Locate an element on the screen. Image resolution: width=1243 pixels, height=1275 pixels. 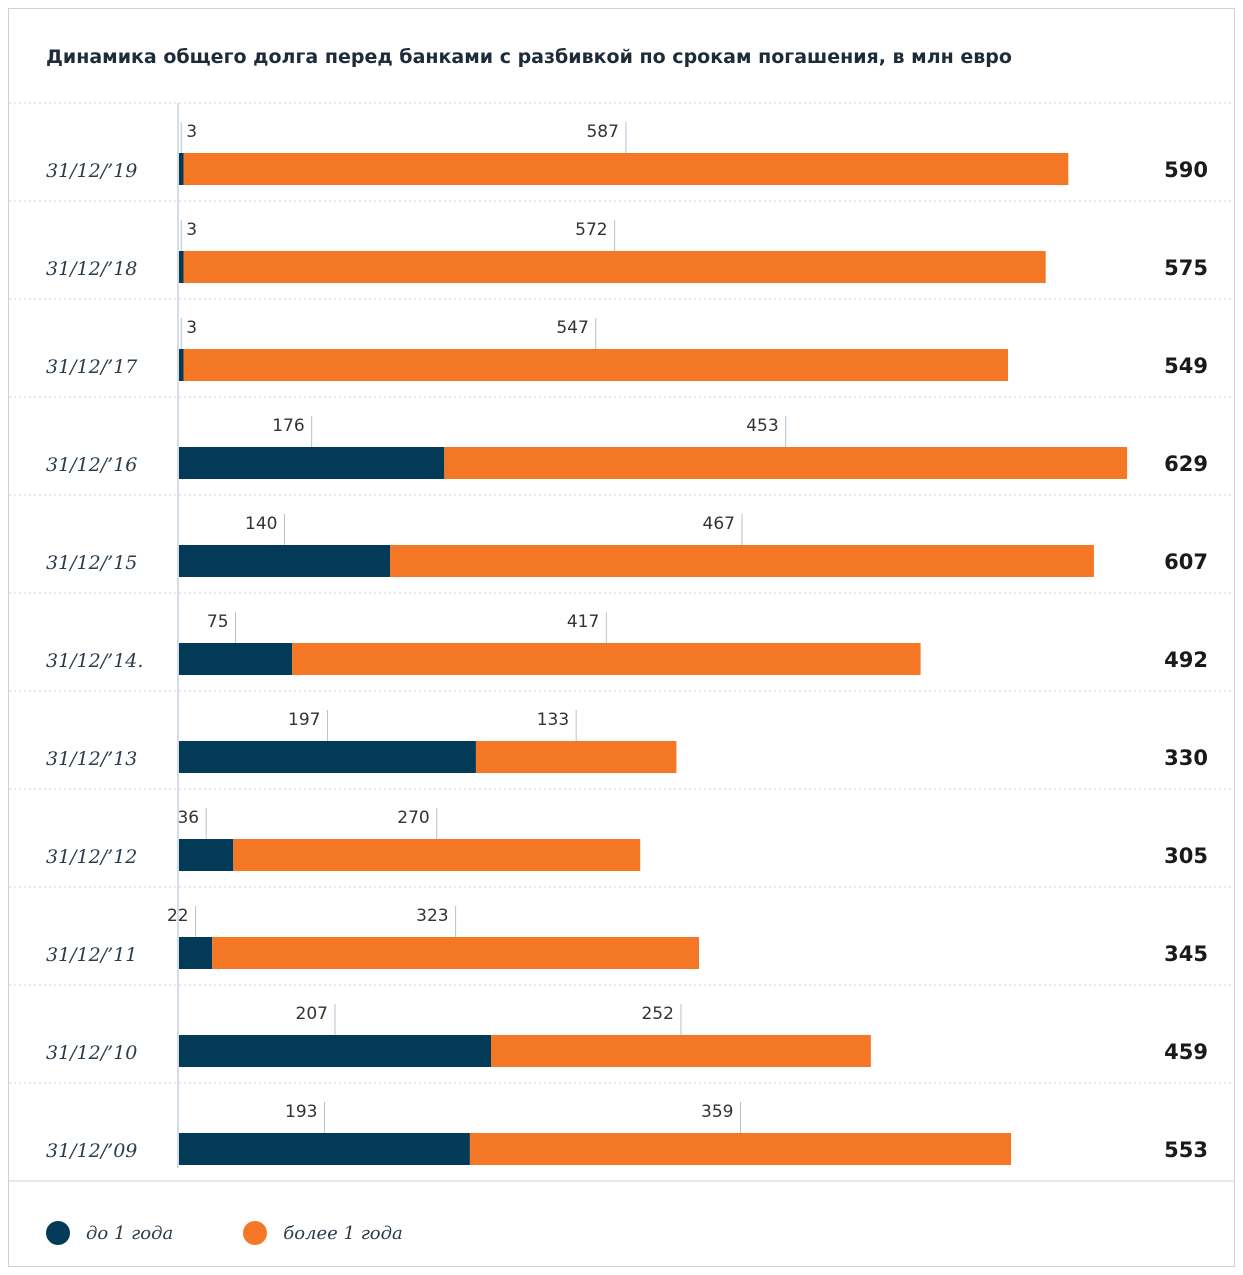
category-label: 31/12/’17 is located at coordinates (92, 367).